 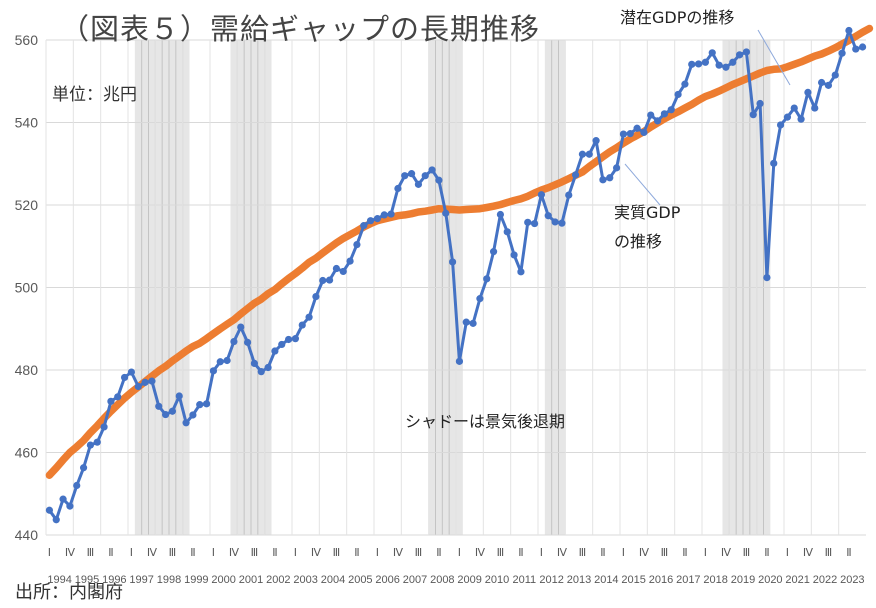 I want to click on year-tick-label: 1999, so click(x=196, y=580).